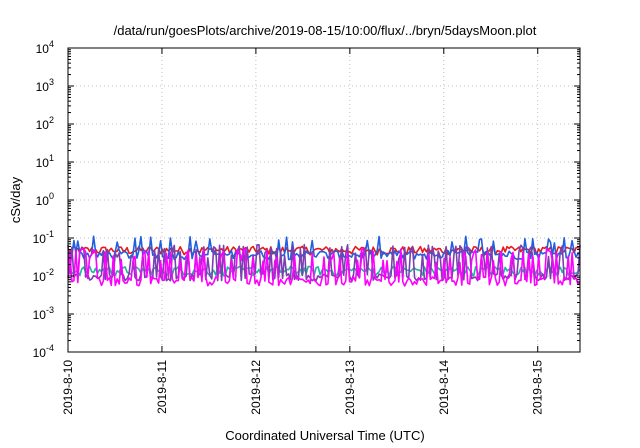 The image size is (640, 448). I want to click on y-tick-label: 10¹, so click(45, 161).